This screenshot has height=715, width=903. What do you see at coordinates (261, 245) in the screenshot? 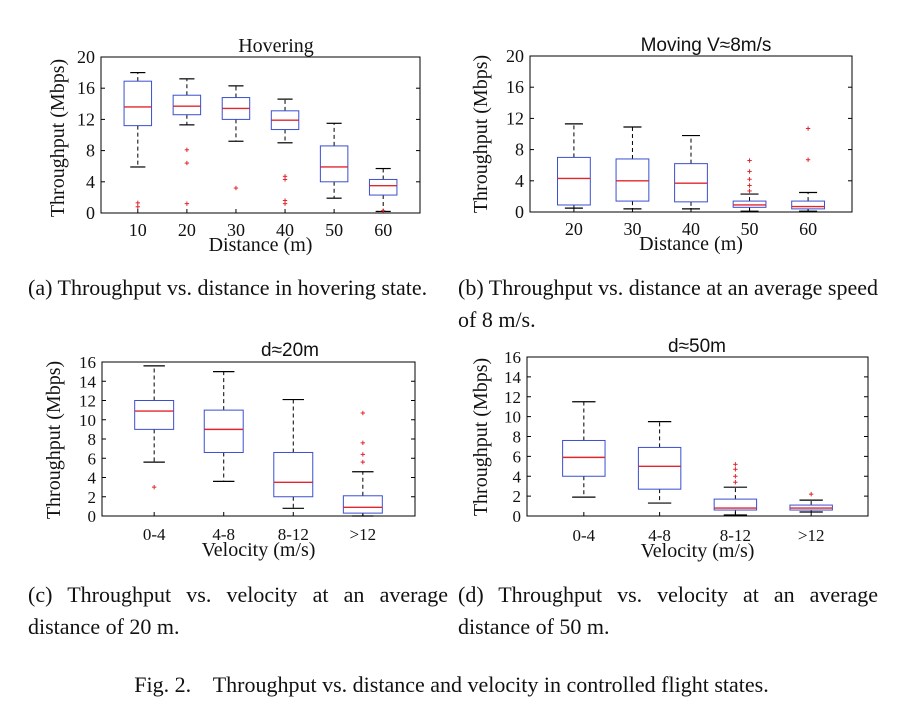
I see `x-axis-label: Distance (m)` at bounding box center [261, 245].